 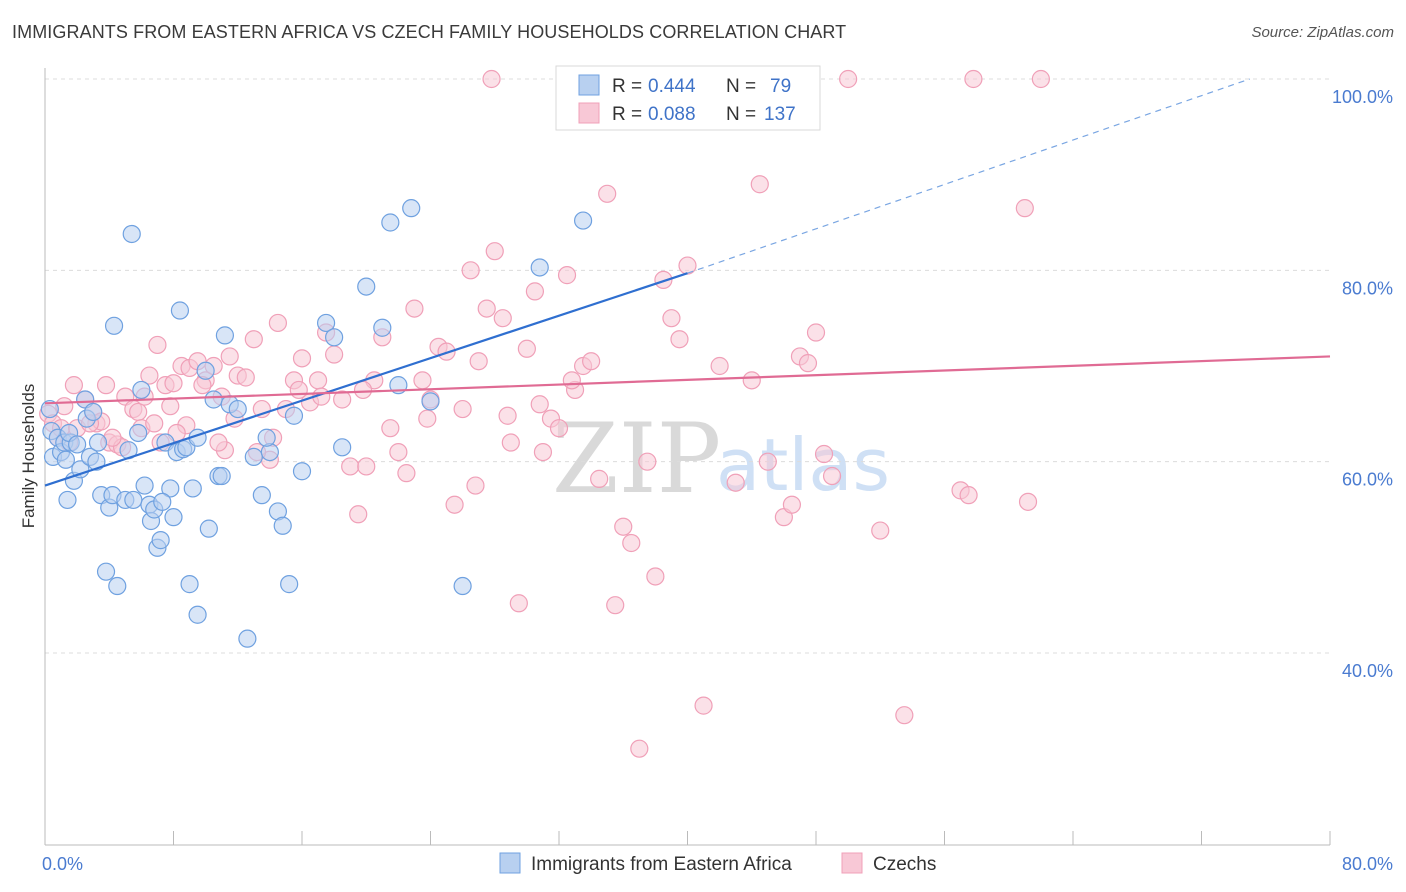 I want to click on bottom-legend-swatch-pink, so click(x=852, y=863).